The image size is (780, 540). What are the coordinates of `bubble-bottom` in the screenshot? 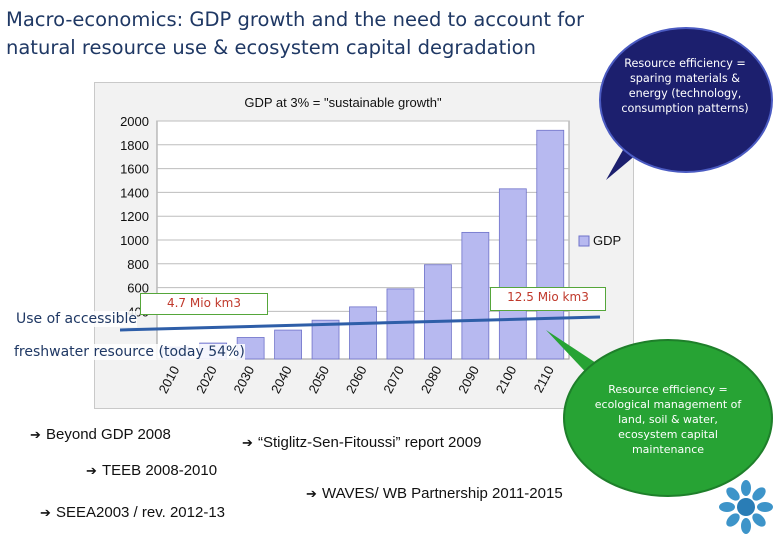 It's located at (668, 418).